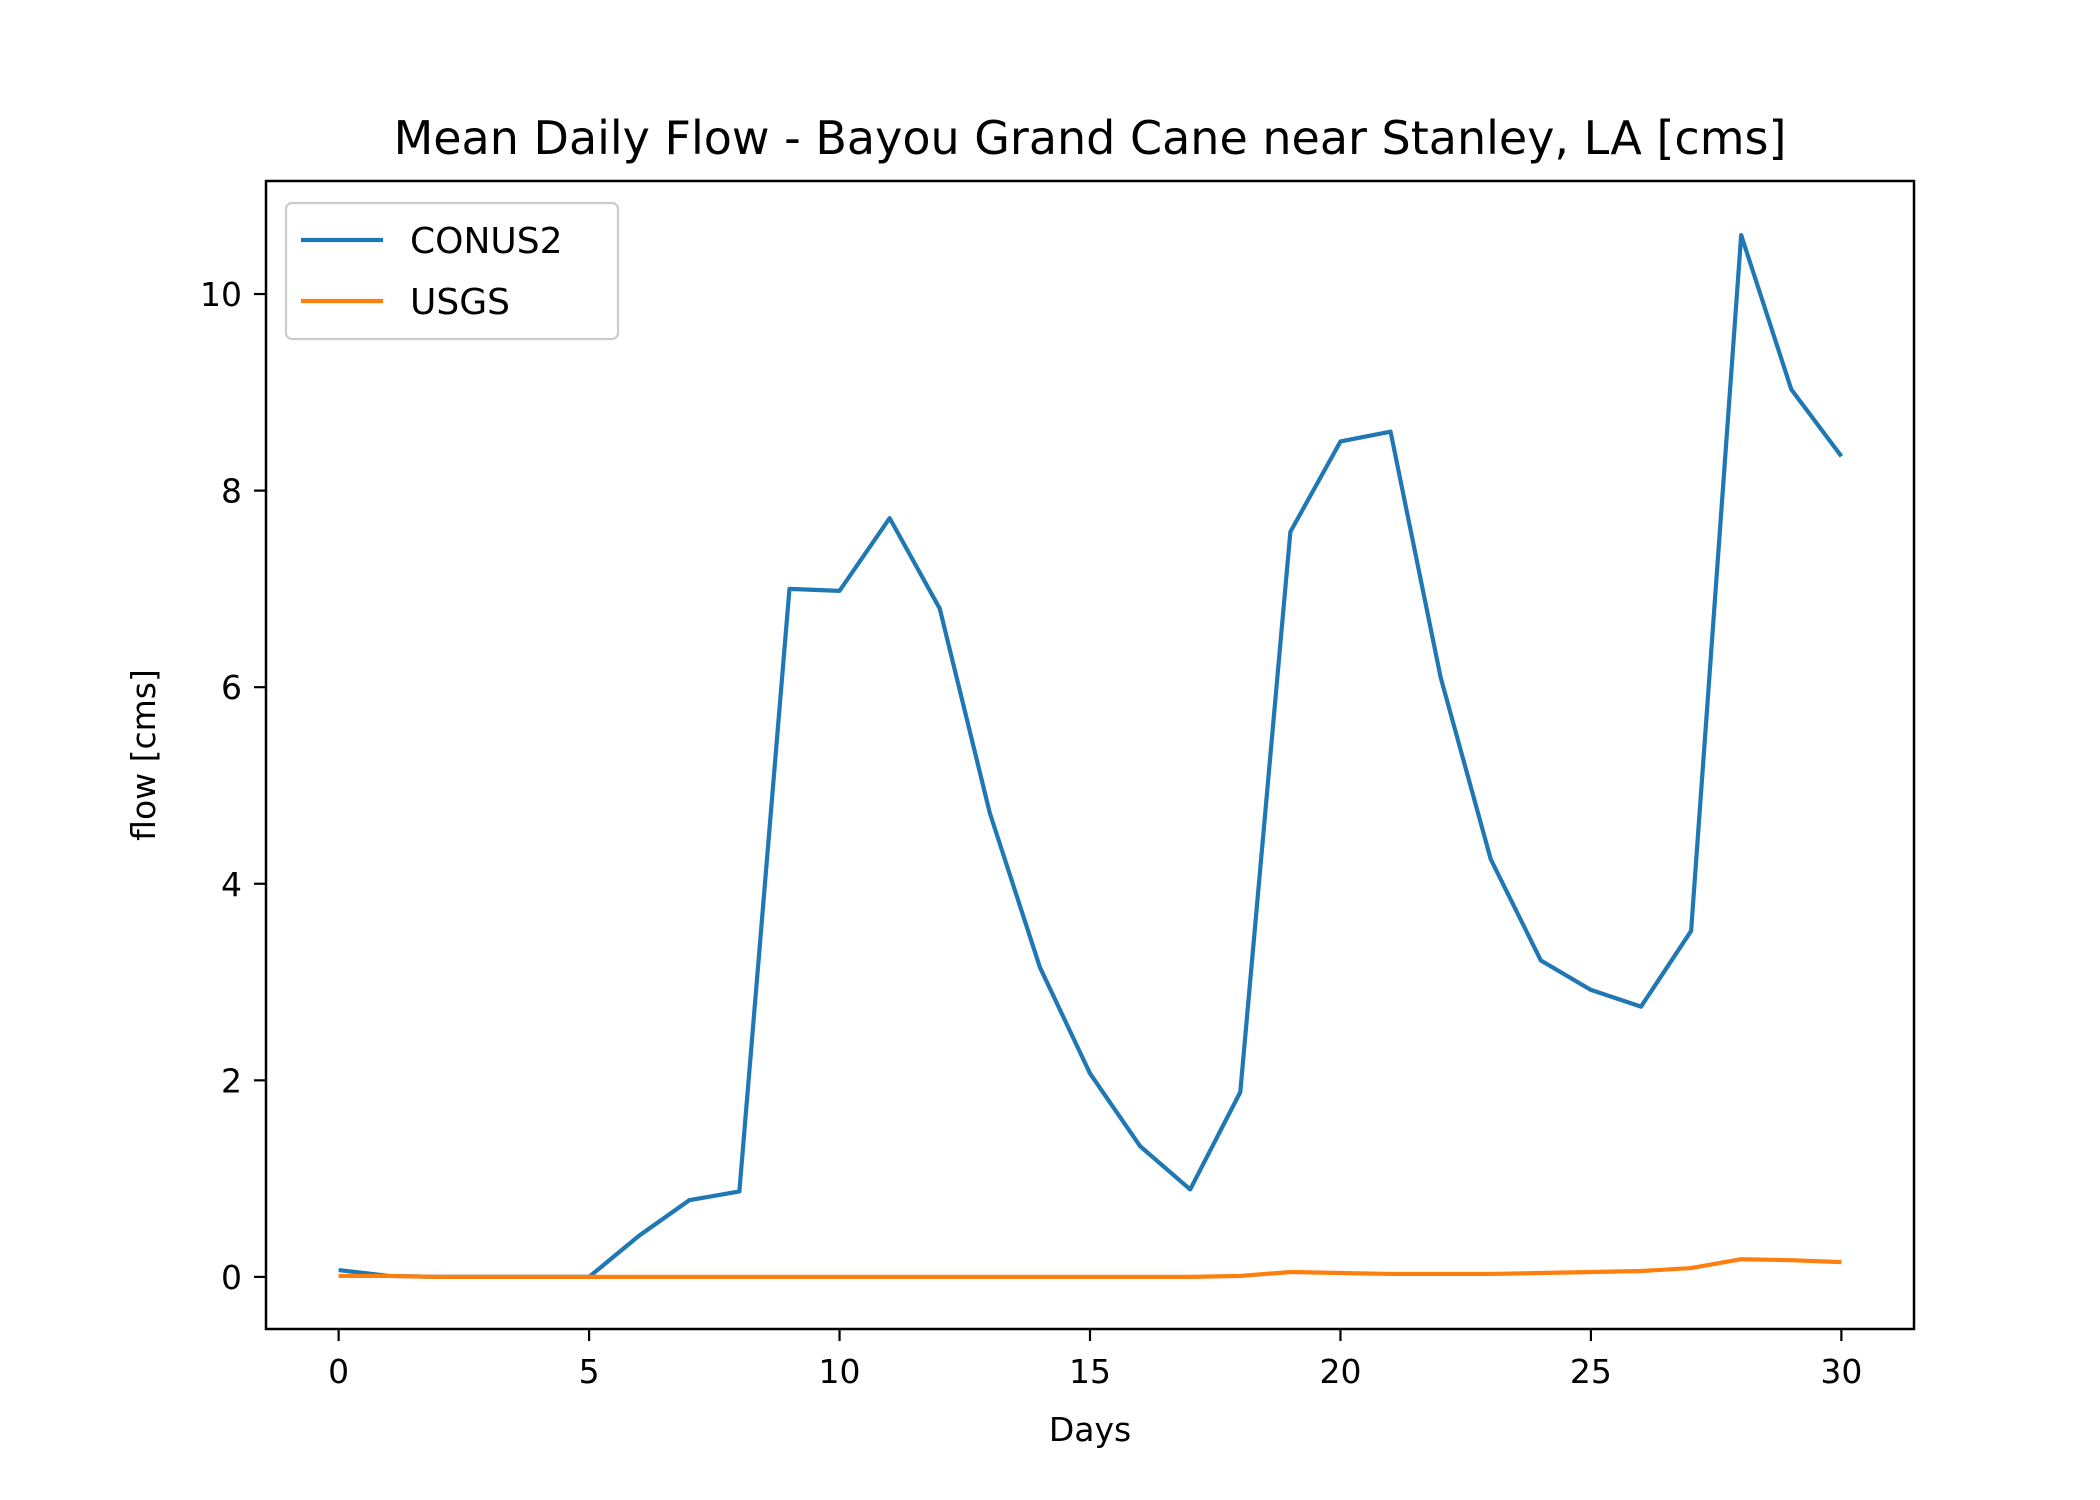  What do you see at coordinates (1090, 1268) in the screenshot?
I see `series-line-usgs` at bounding box center [1090, 1268].